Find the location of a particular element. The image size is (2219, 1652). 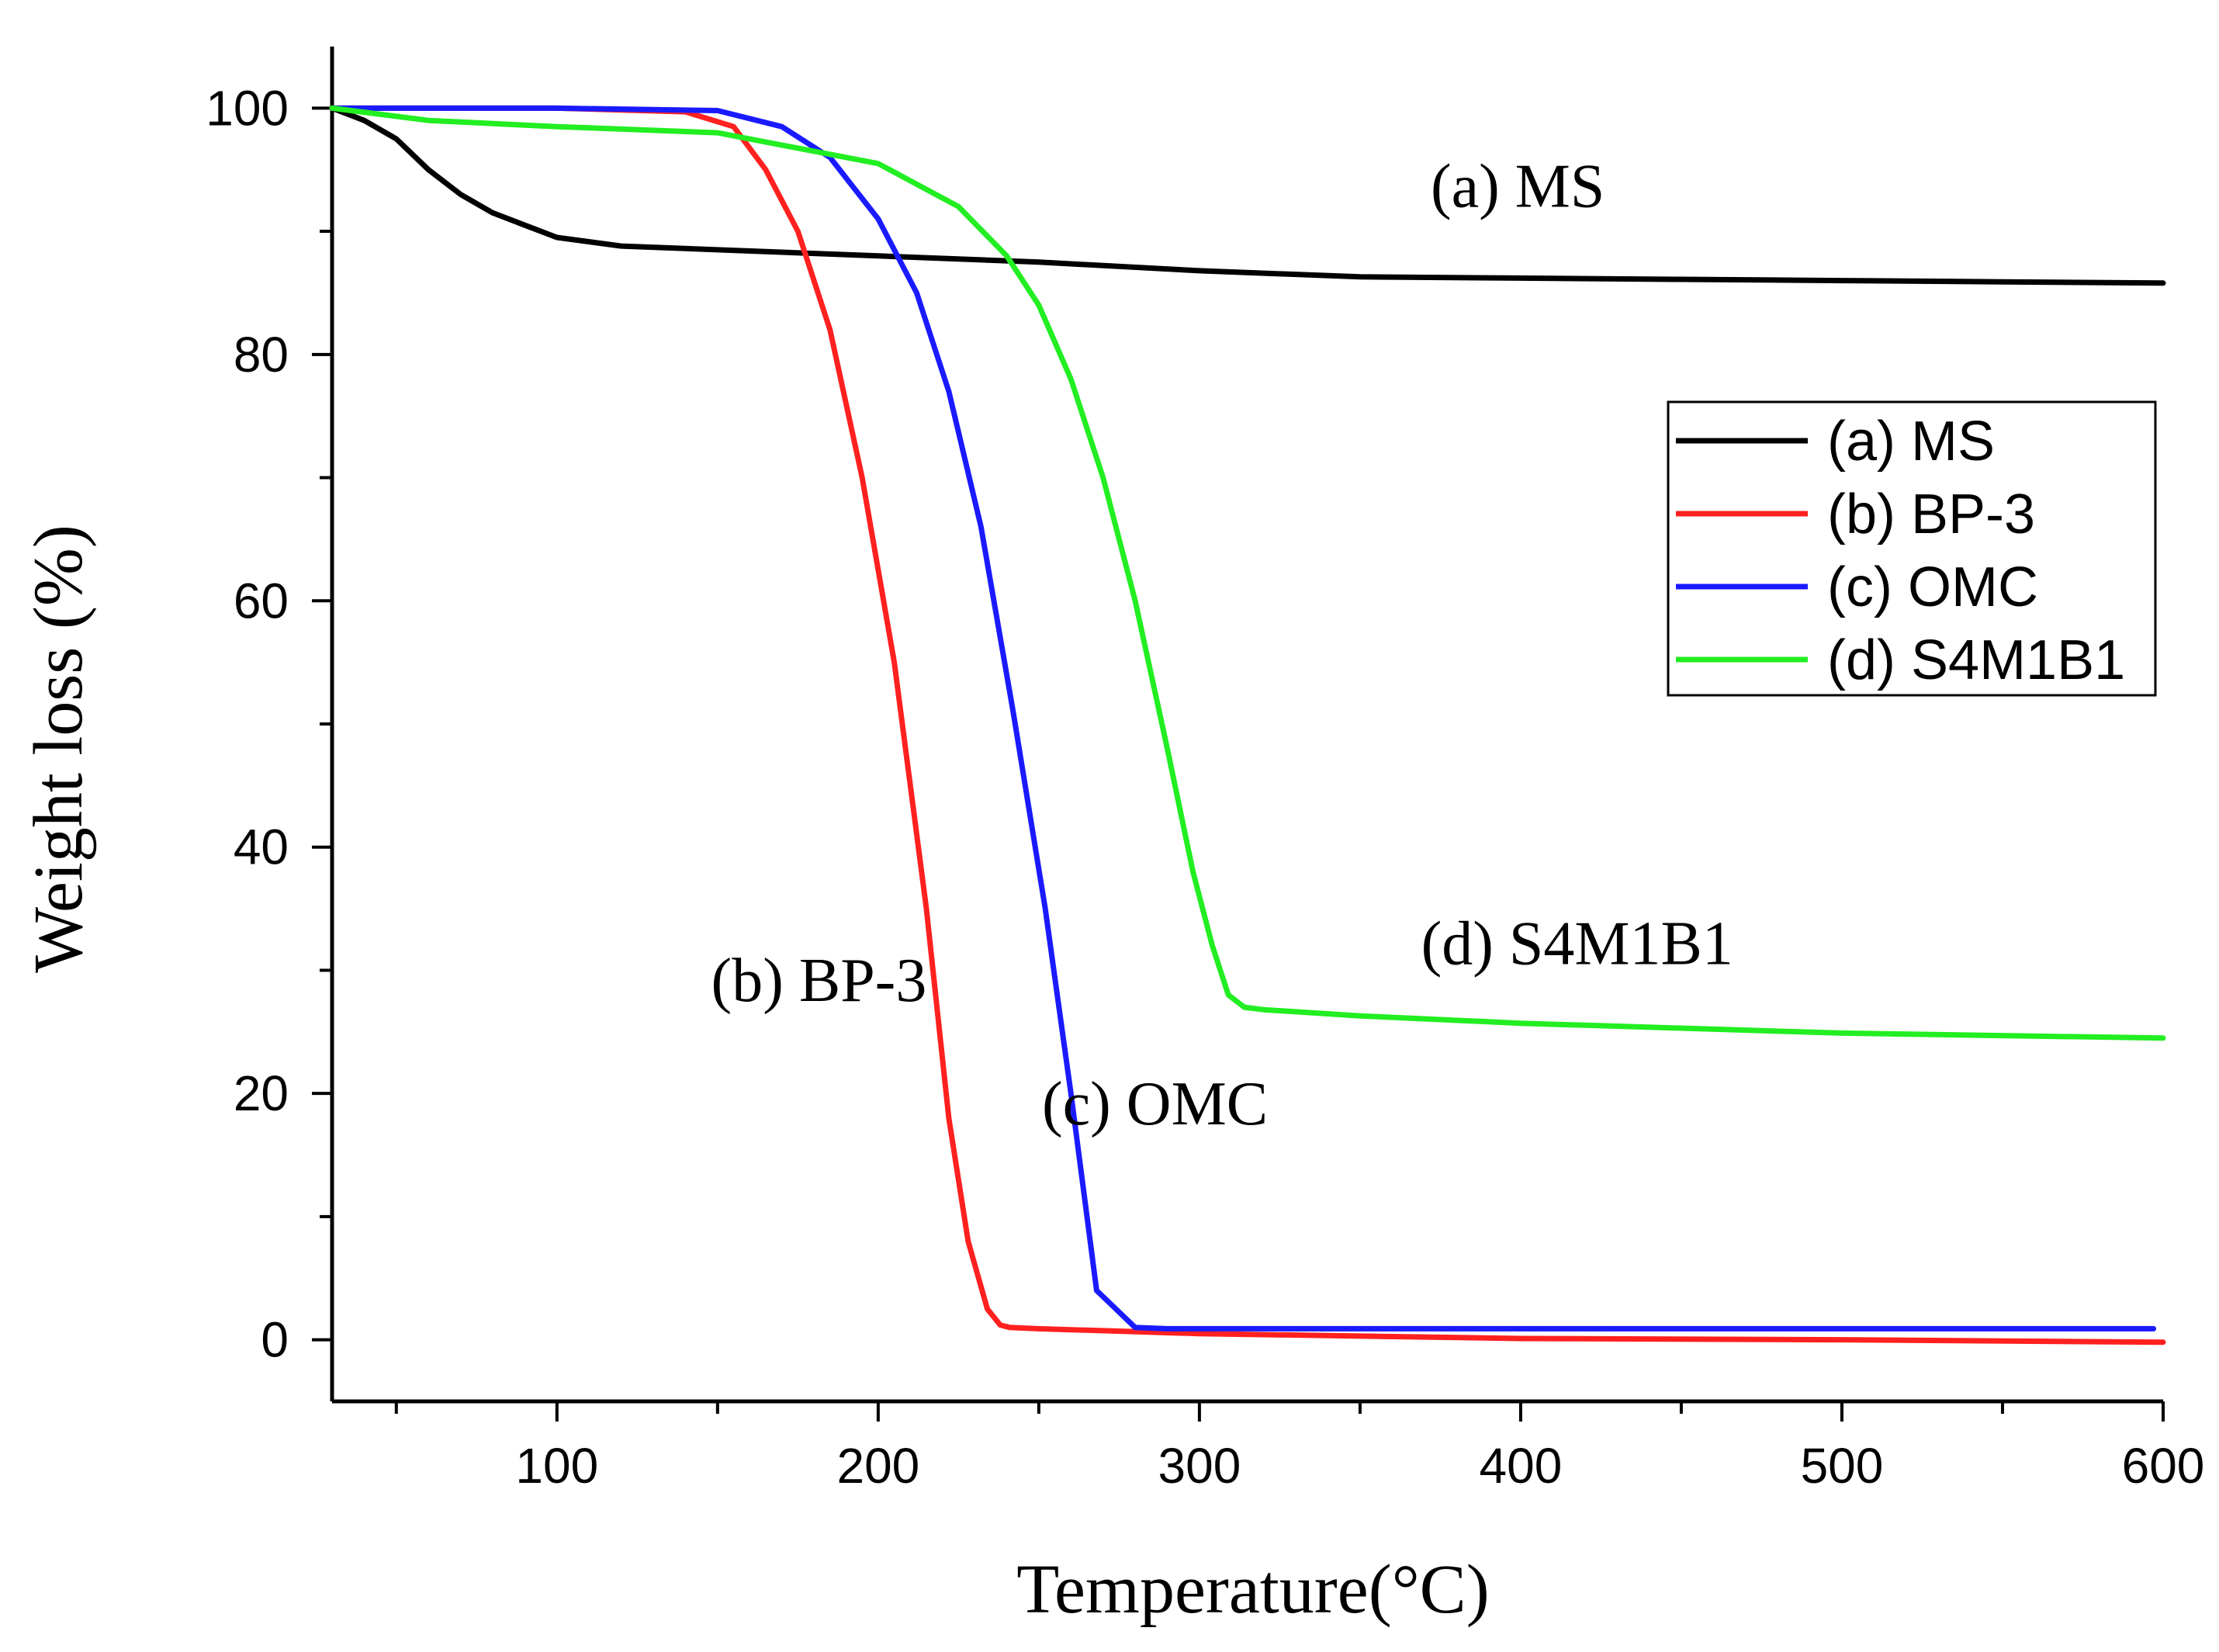

curve-annotation: (a) MS is located at coordinates (1518, 186).